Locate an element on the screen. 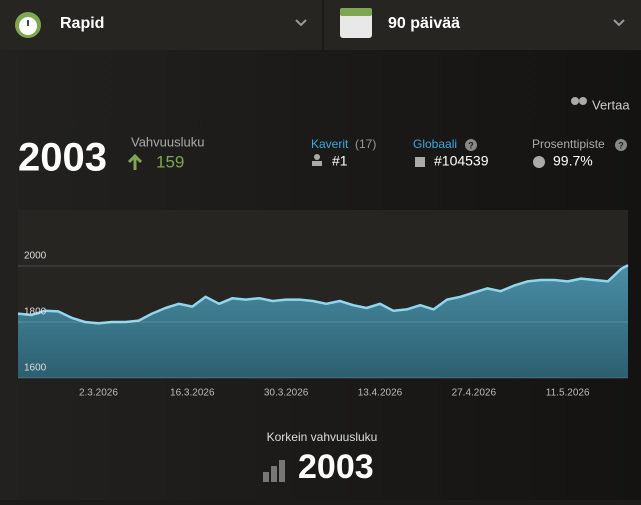  friends-label: Kaverit is located at coordinates (330, 144).